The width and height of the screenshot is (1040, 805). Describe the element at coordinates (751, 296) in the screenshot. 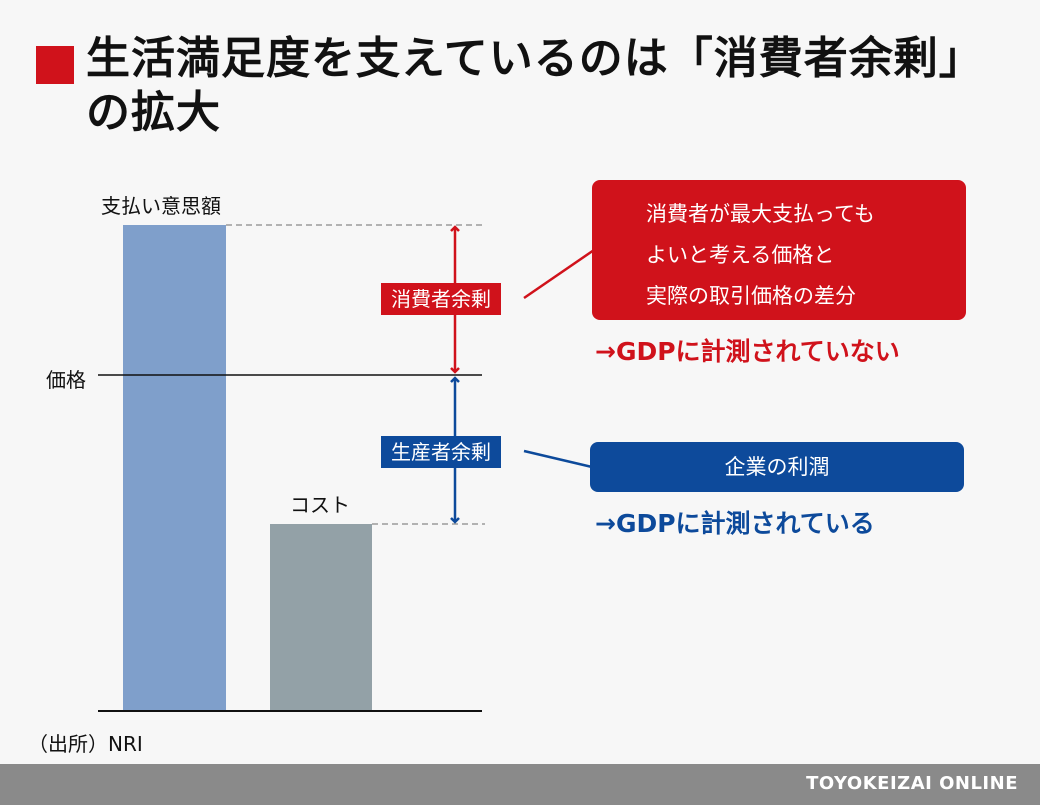

I see `description-line: 実際の取引価格の差分` at that location.